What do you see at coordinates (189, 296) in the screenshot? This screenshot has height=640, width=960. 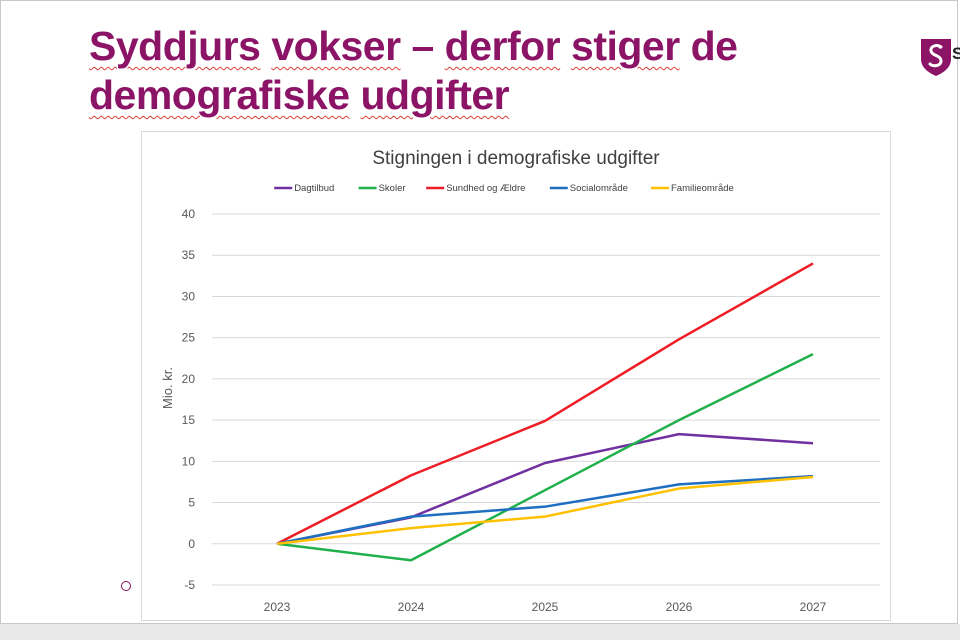 I see `y-tick-label: 30` at bounding box center [189, 296].